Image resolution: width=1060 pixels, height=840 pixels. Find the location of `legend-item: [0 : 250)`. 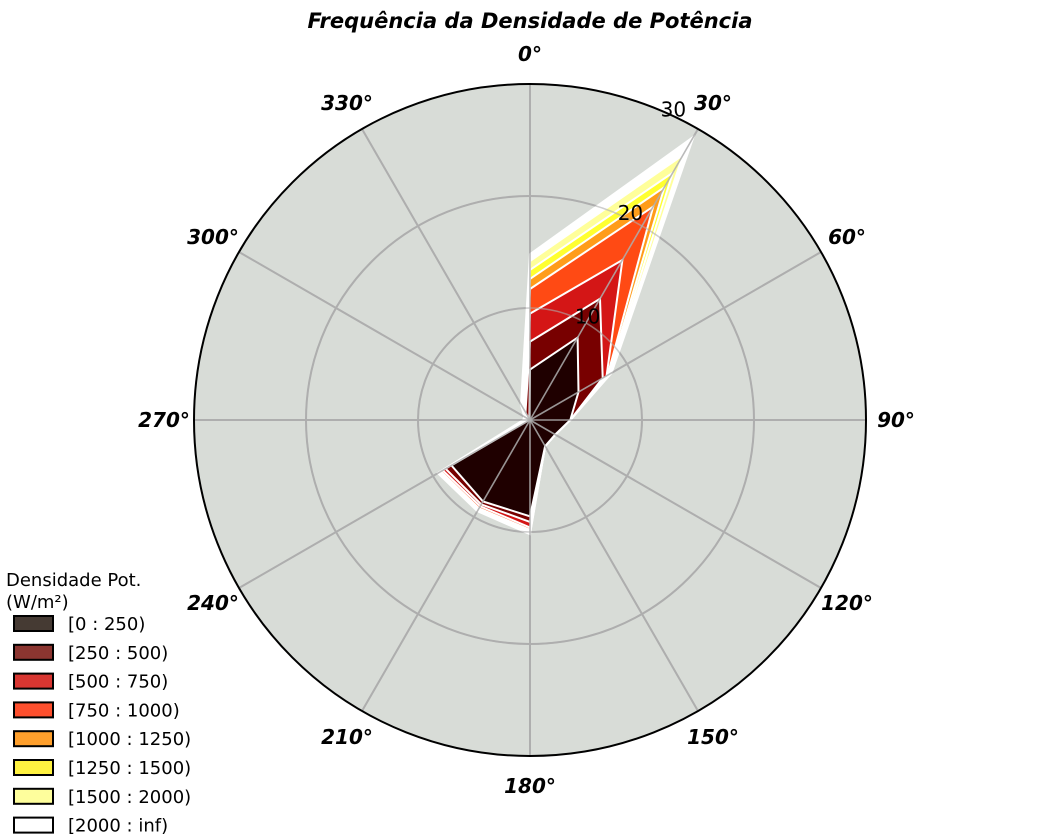

legend-item: [0 : 250) is located at coordinates (79, 624).